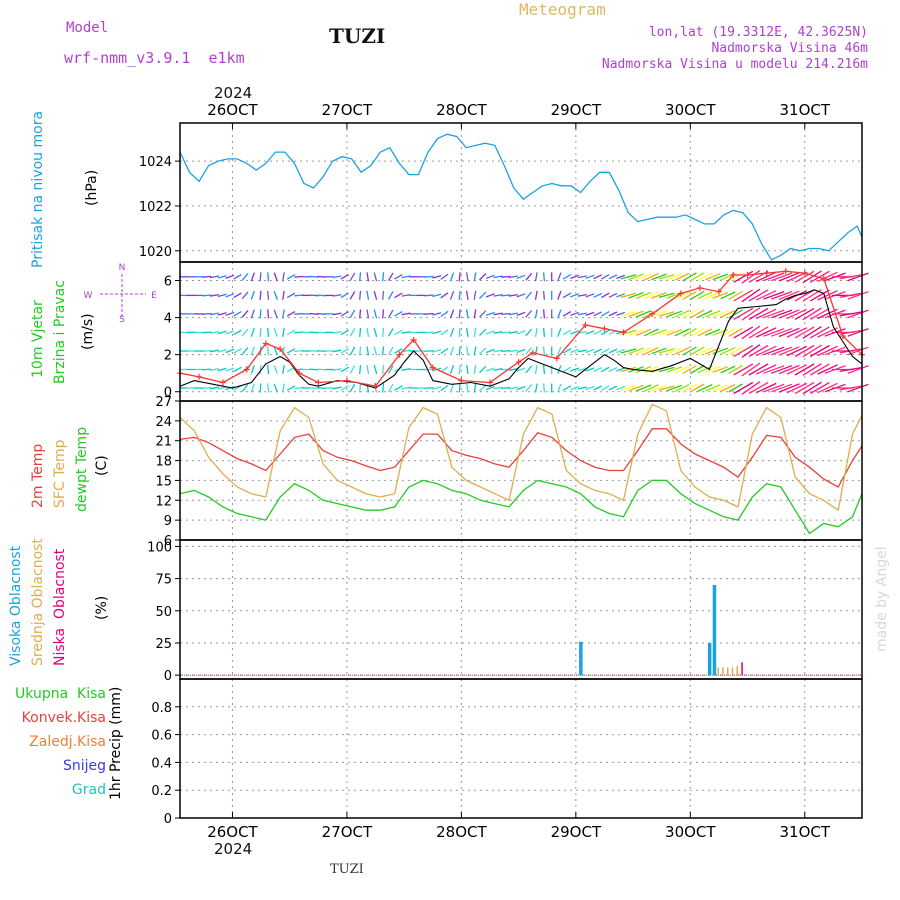 The image size is (900, 900). Describe the element at coordinates (163, 462) in the screenshot. I see `y-tick-label: 18` at that location.